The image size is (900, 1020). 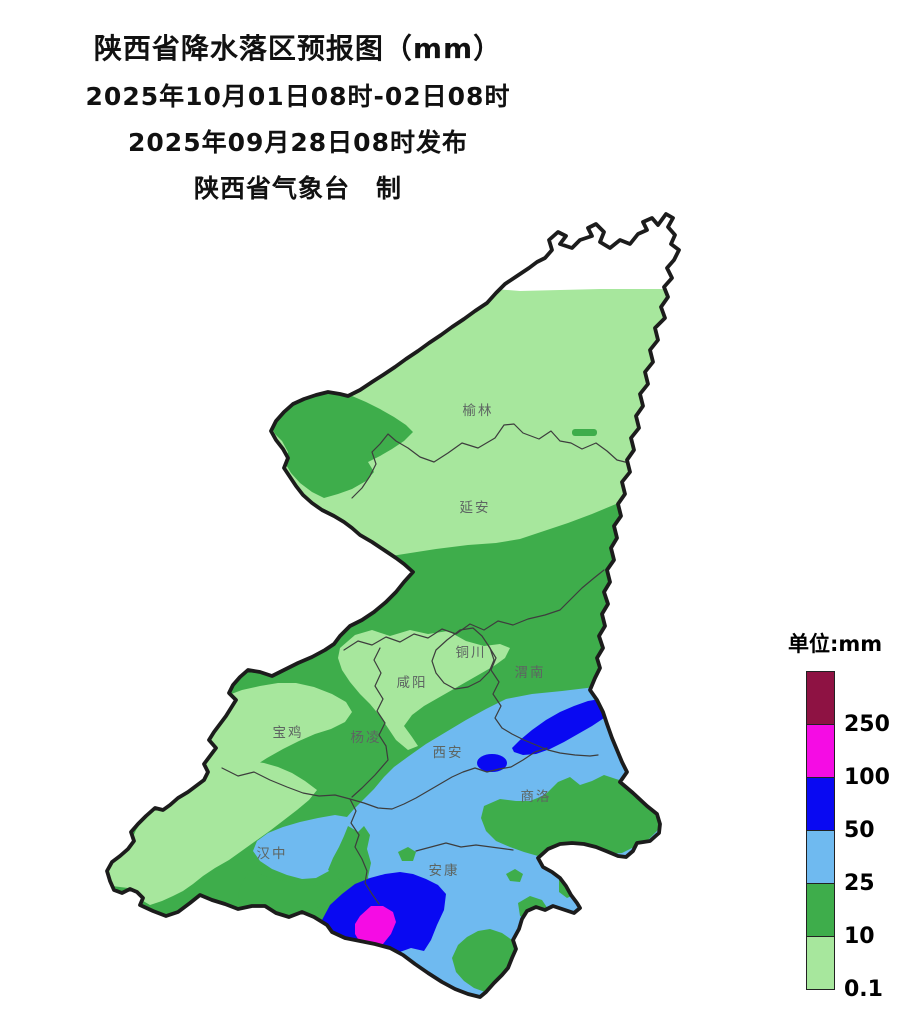 What do you see at coordinates (288, 732) in the screenshot?
I see `region-label-baoji: 宝鸡` at bounding box center [288, 732].